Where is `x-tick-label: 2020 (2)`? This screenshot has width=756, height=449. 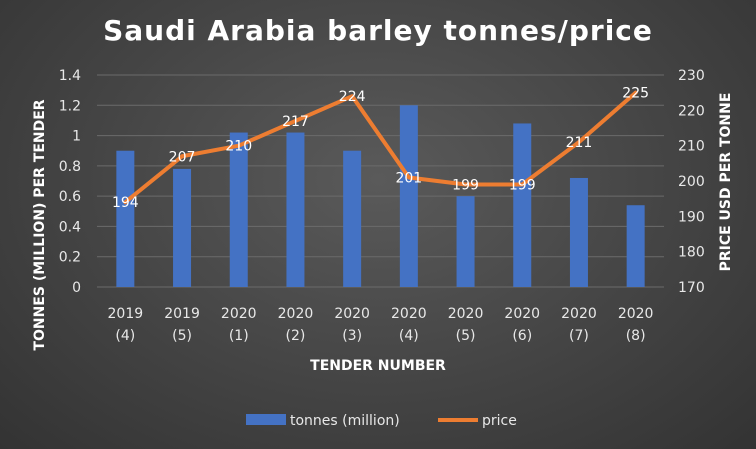 x-tick-label: 2020 (2) is located at coordinates (296, 325).